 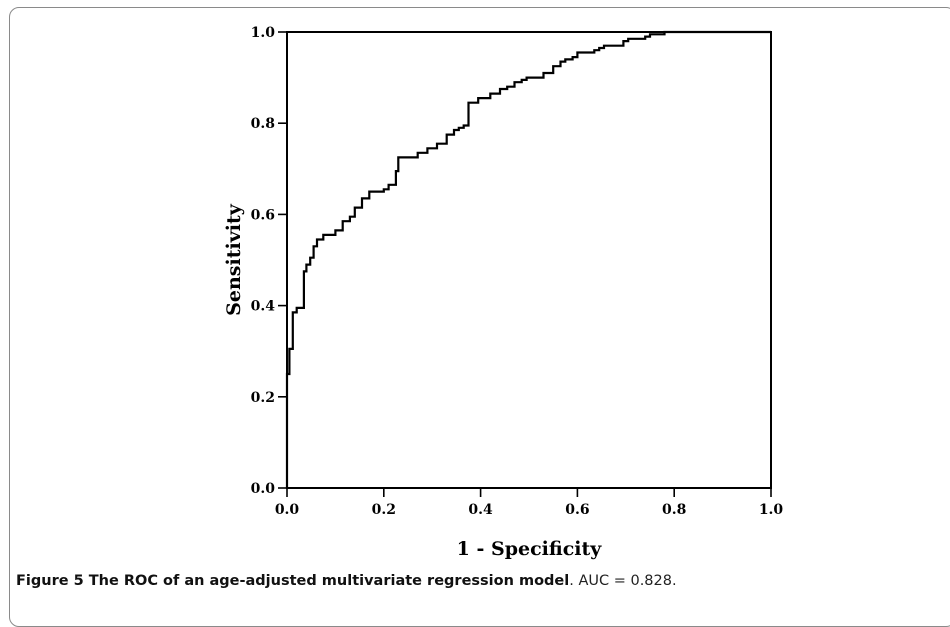 What do you see at coordinates (263, 307) in the screenshot?
I see `y-tick-label: 0.4` at bounding box center [263, 307].